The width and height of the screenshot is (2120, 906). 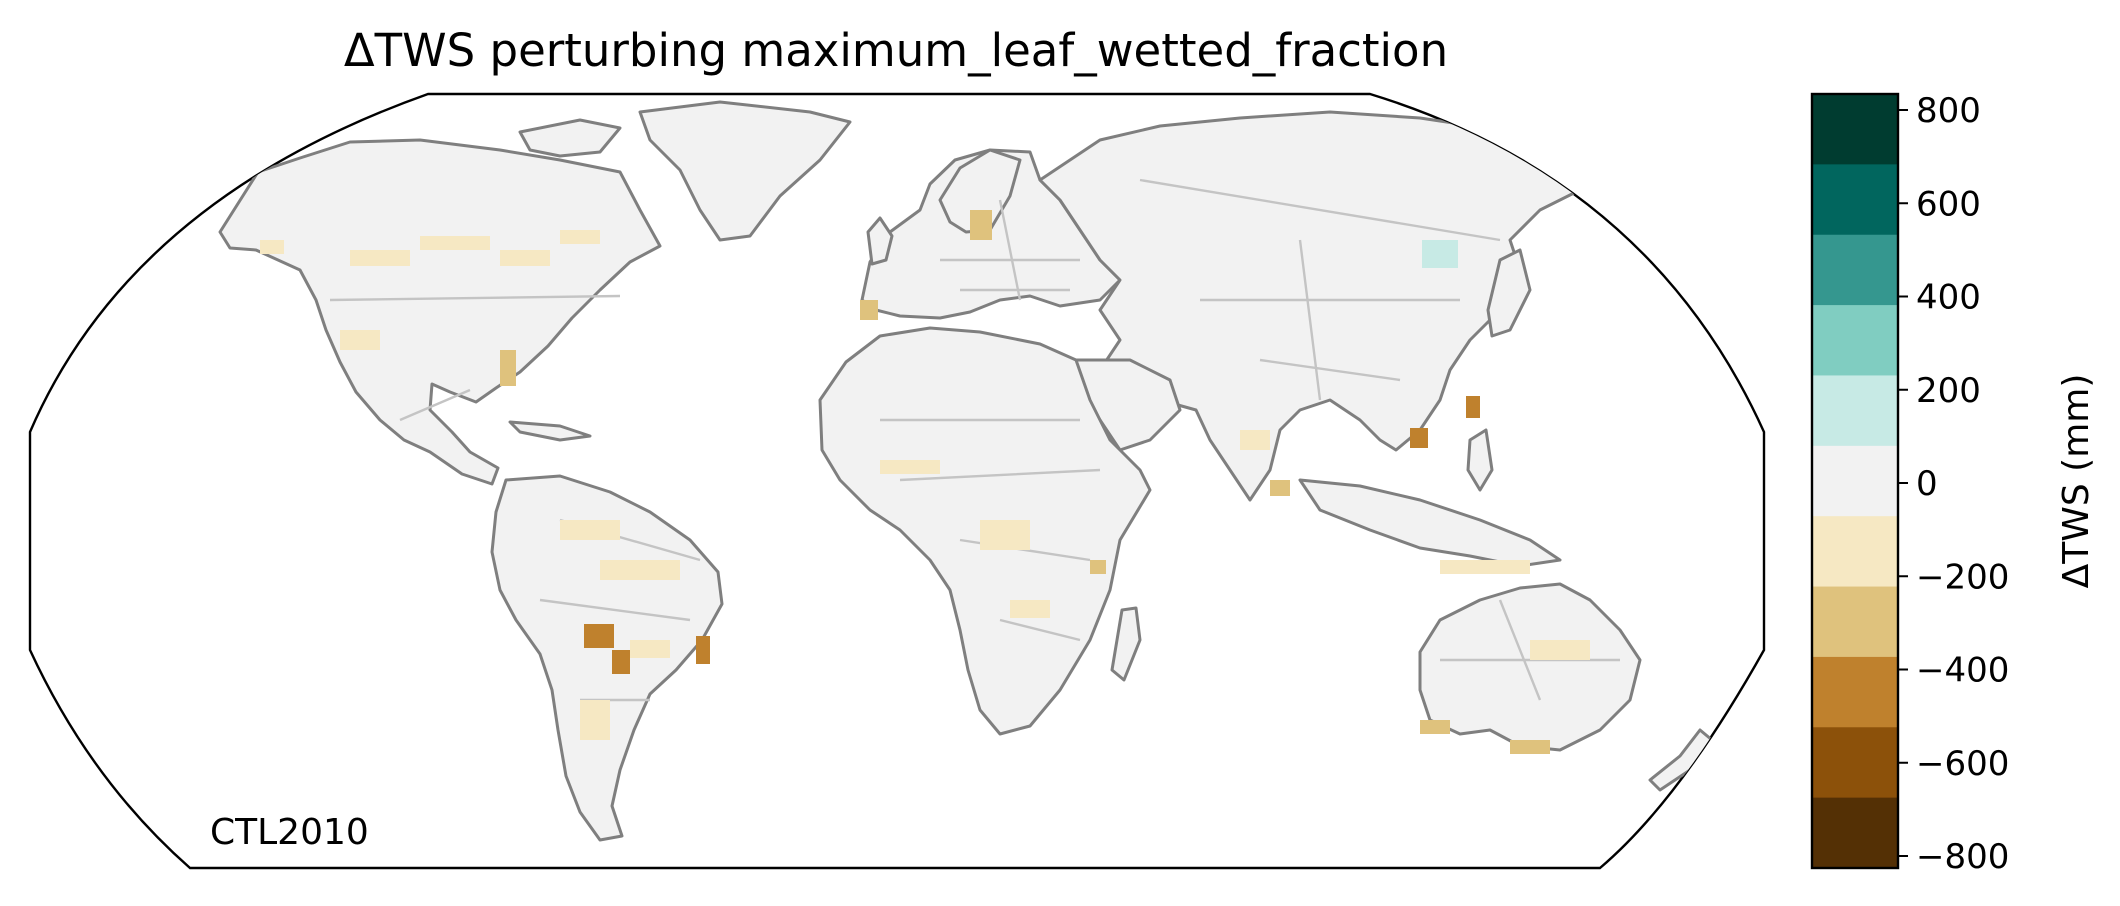 I want to click on greenland, so click(x=745, y=171).